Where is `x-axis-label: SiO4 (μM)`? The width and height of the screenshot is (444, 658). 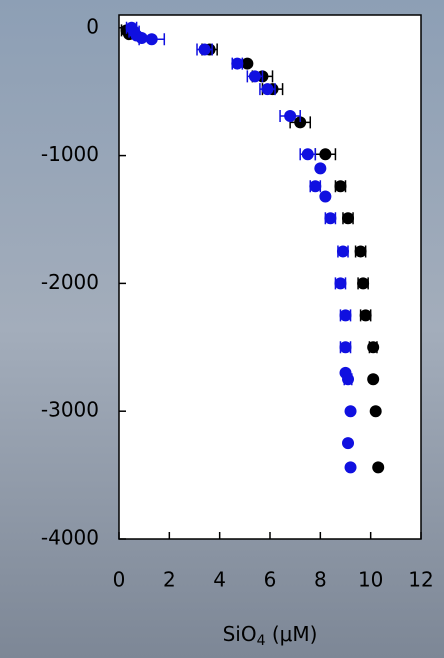
x-axis-label: SiO4 (μM) is located at coordinates (270, 636).